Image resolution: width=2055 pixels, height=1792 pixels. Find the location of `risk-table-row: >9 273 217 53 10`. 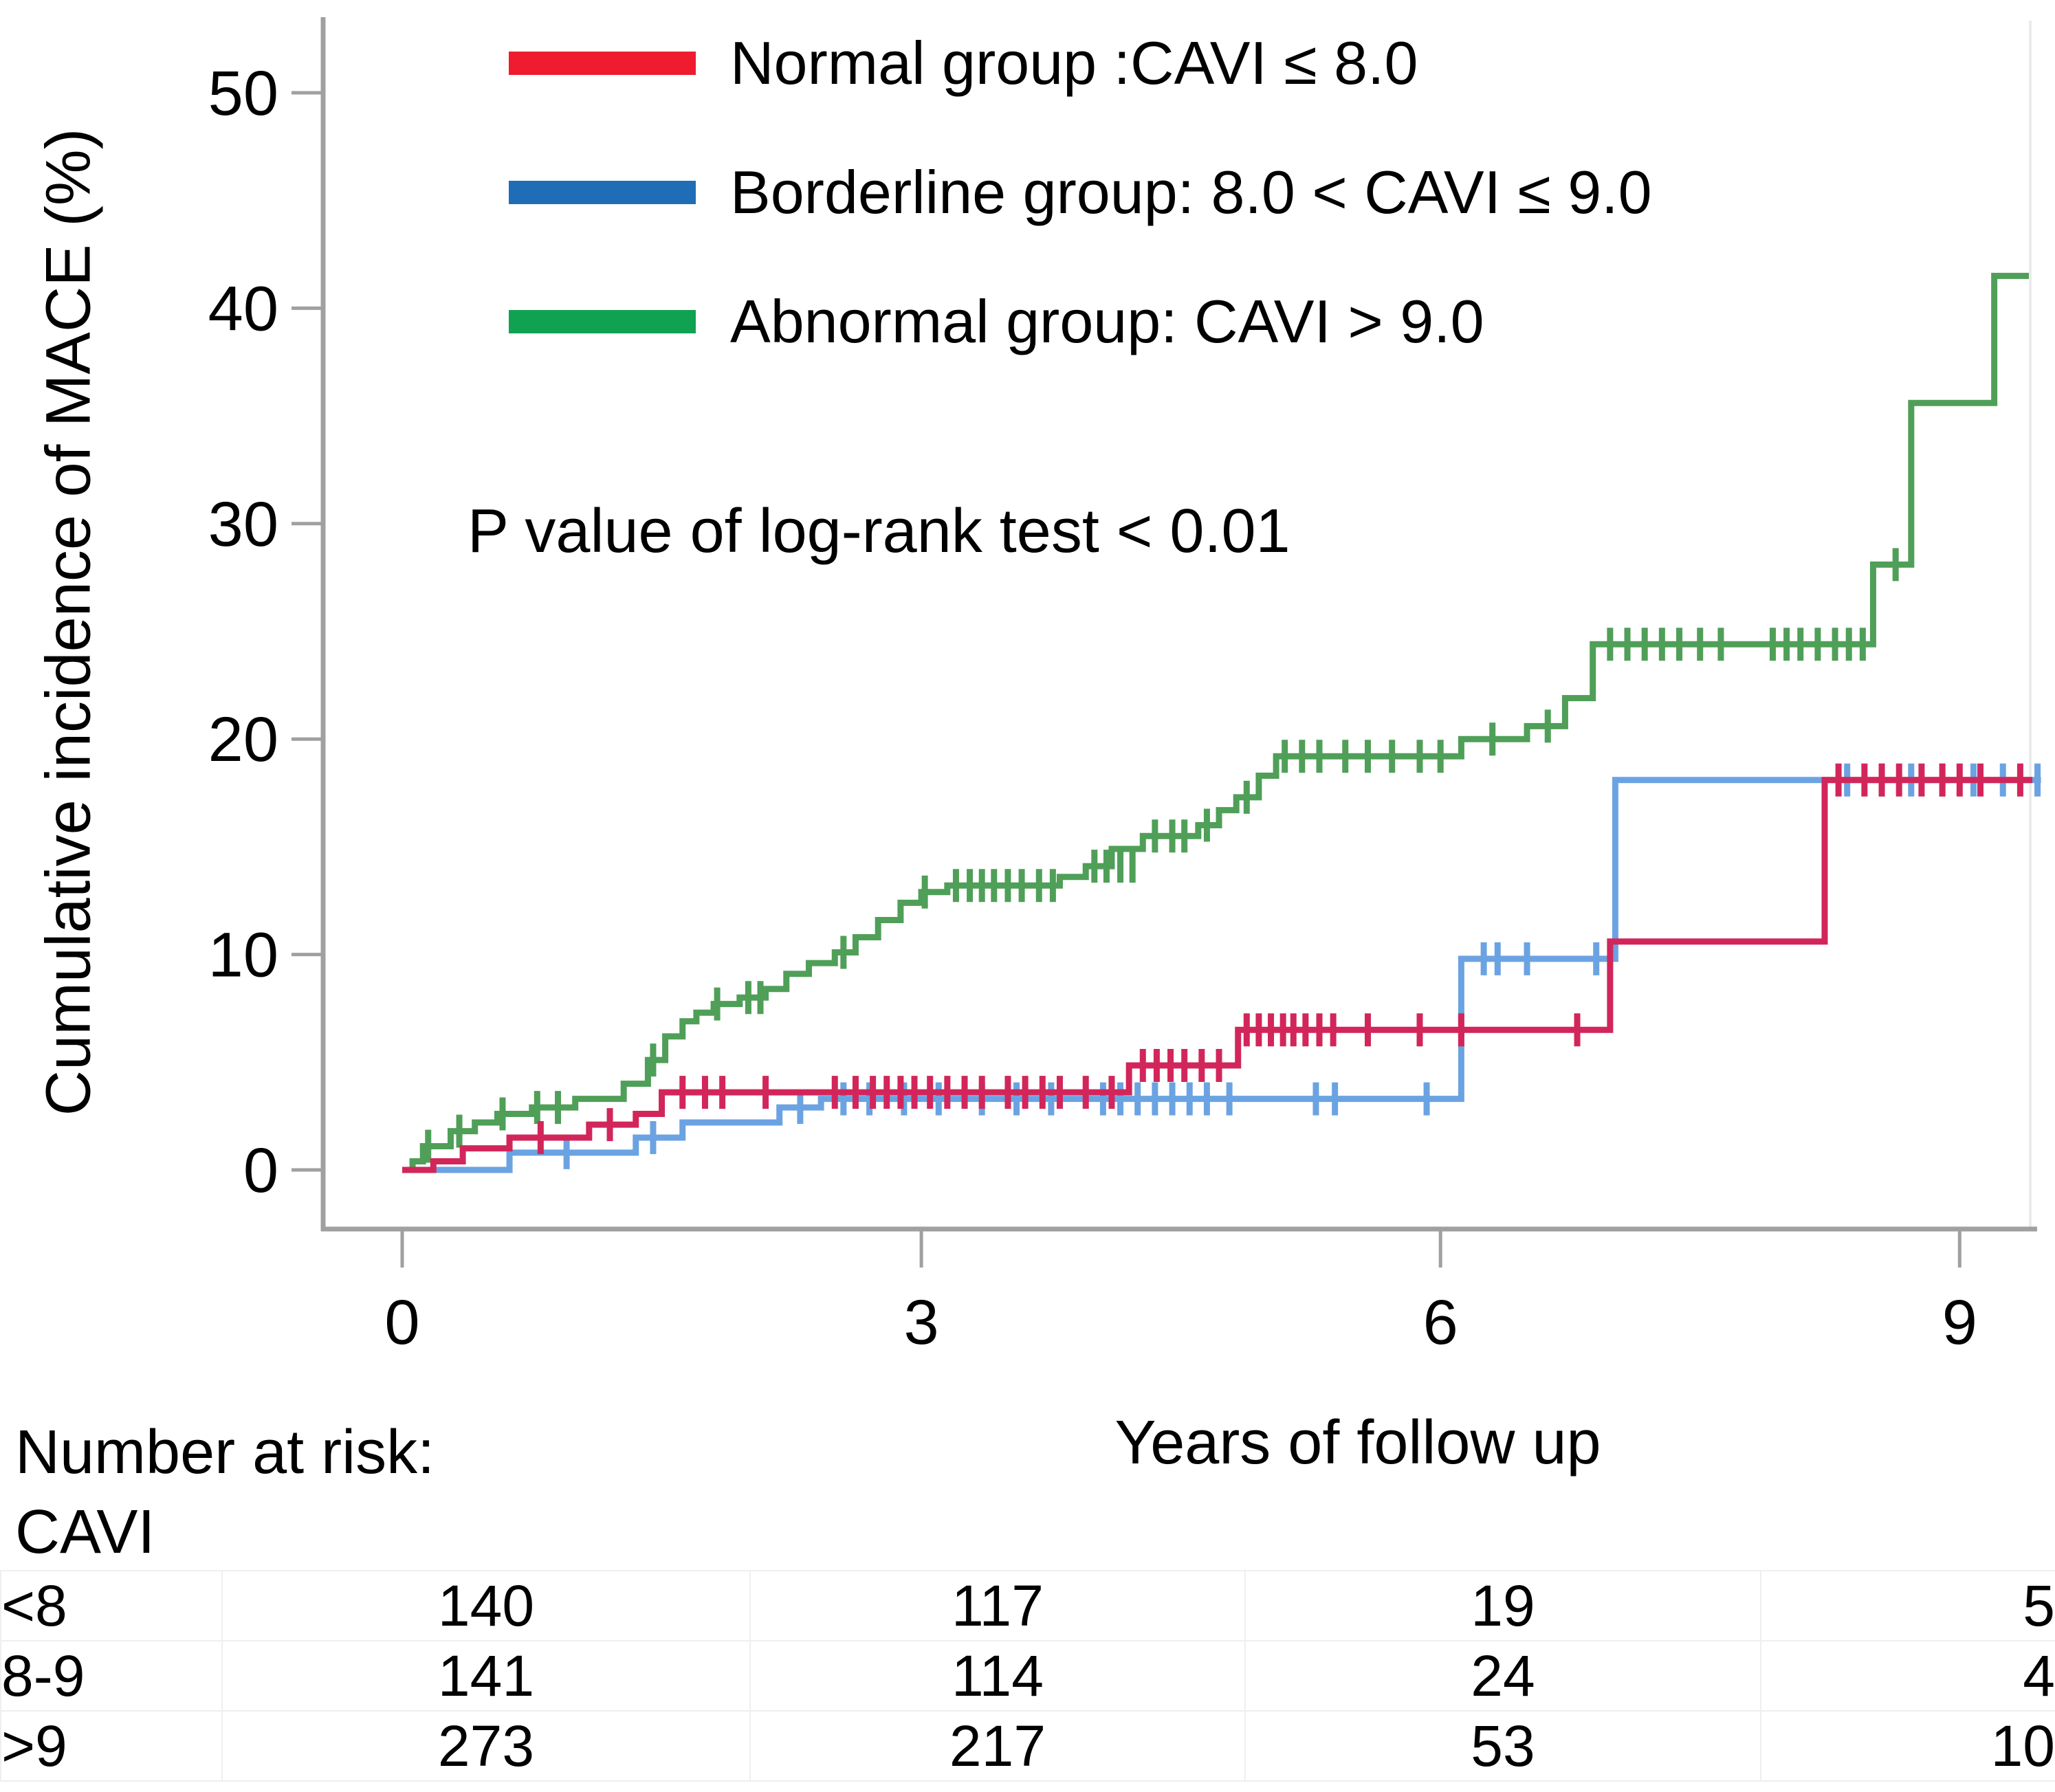

risk-table-row: >9 273 217 53 10 is located at coordinates (1027, 1746).